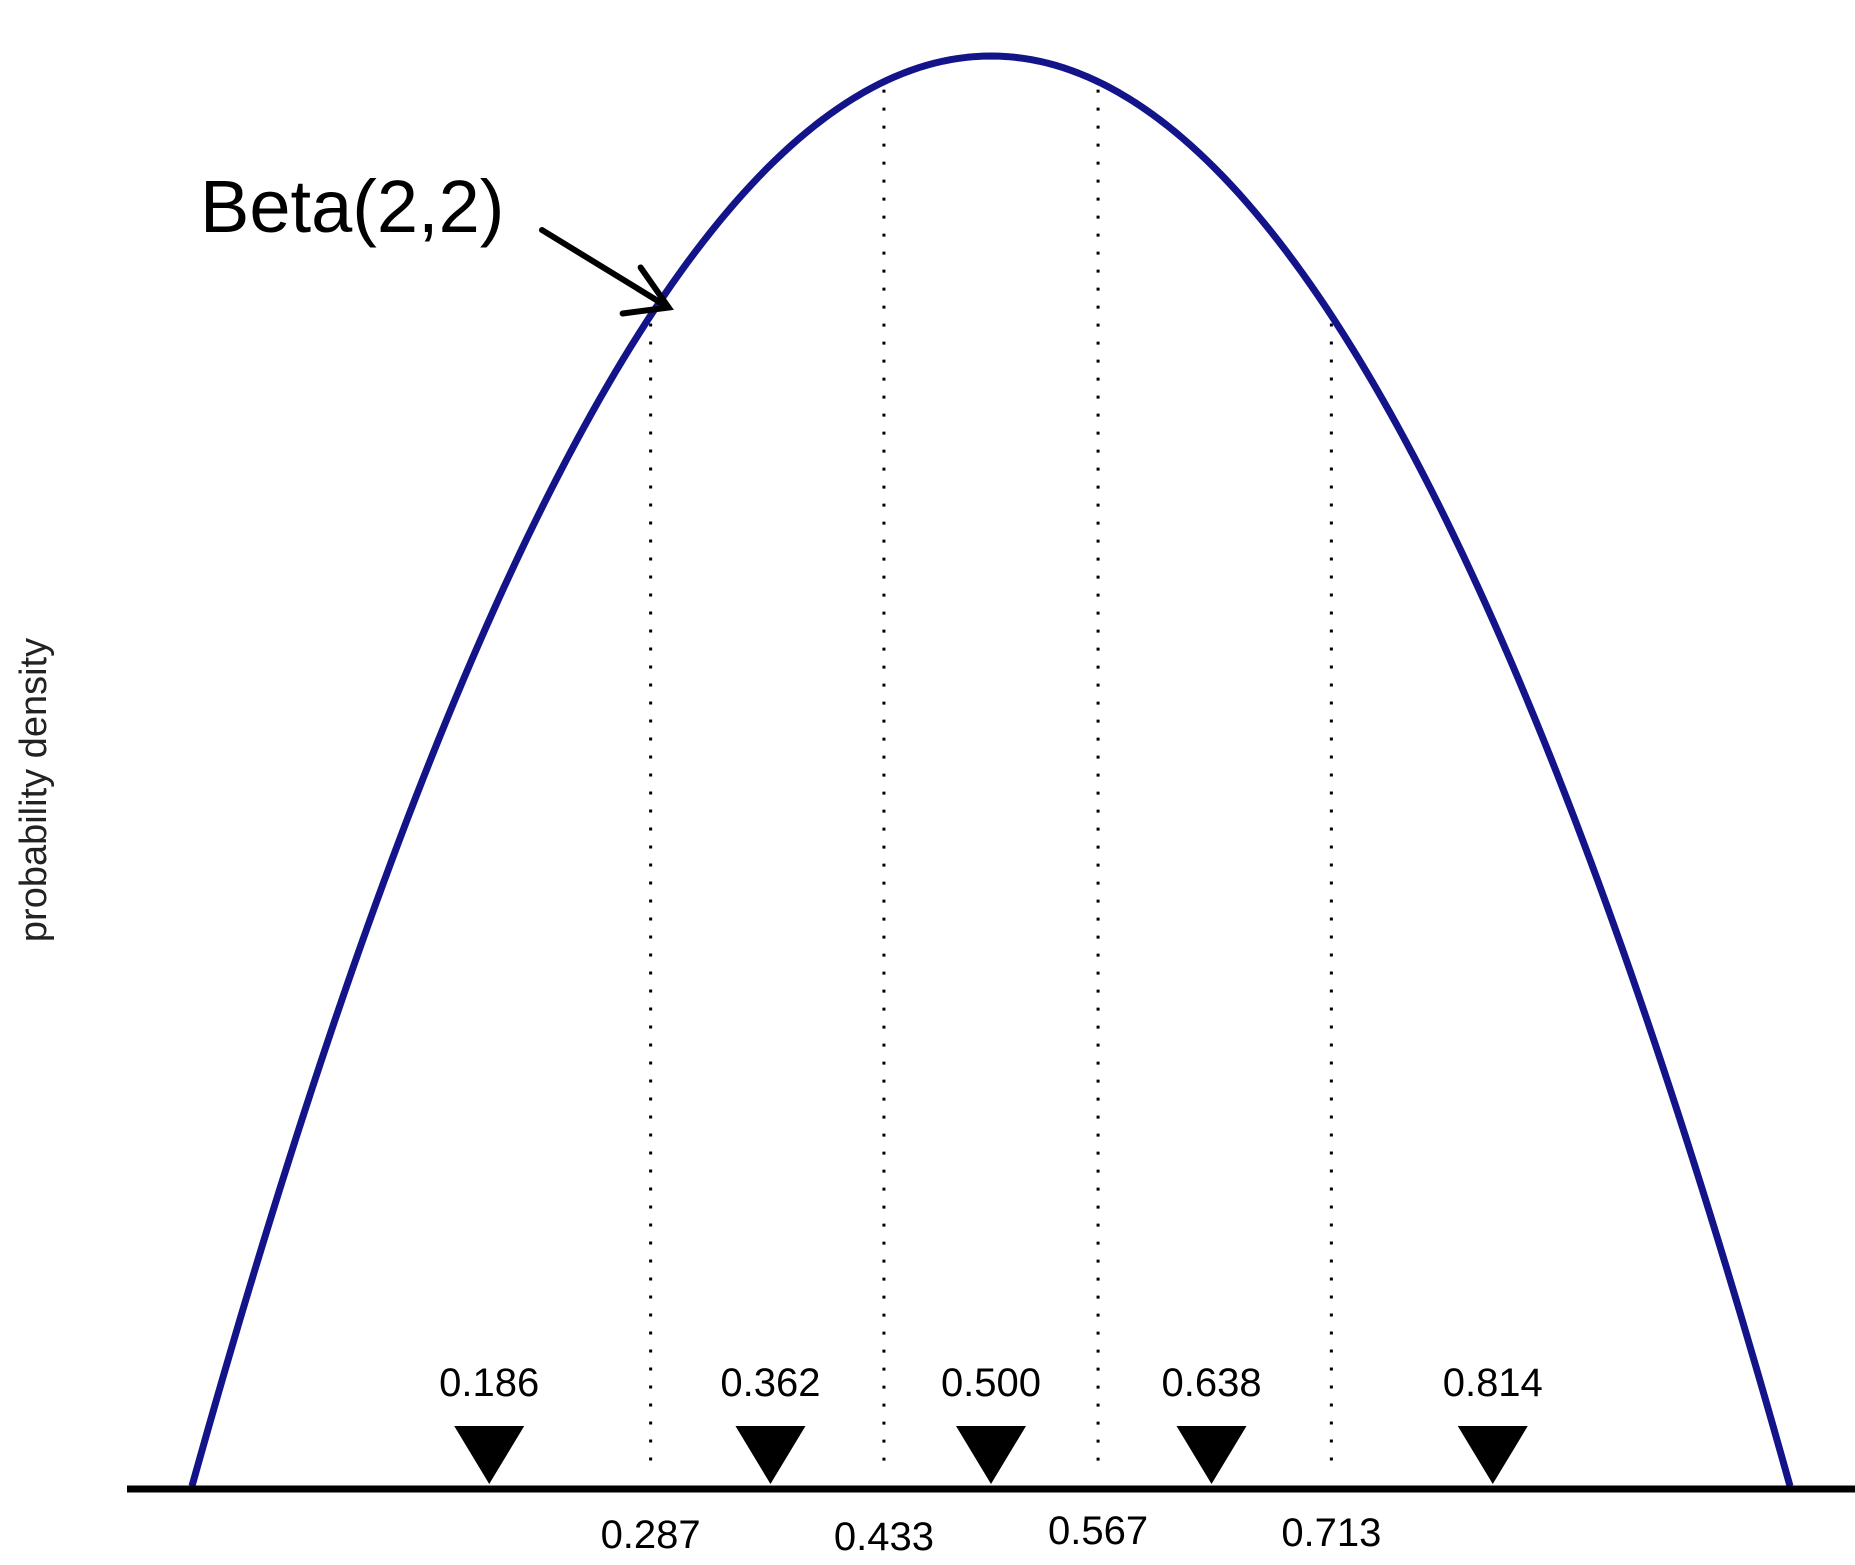 Image resolution: width=1855 pixels, height=1565 pixels. What do you see at coordinates (1098, 1531) in the screenshot?
I see `bin-boundary-label: 0.567` at bounding box center [1098, 1531].